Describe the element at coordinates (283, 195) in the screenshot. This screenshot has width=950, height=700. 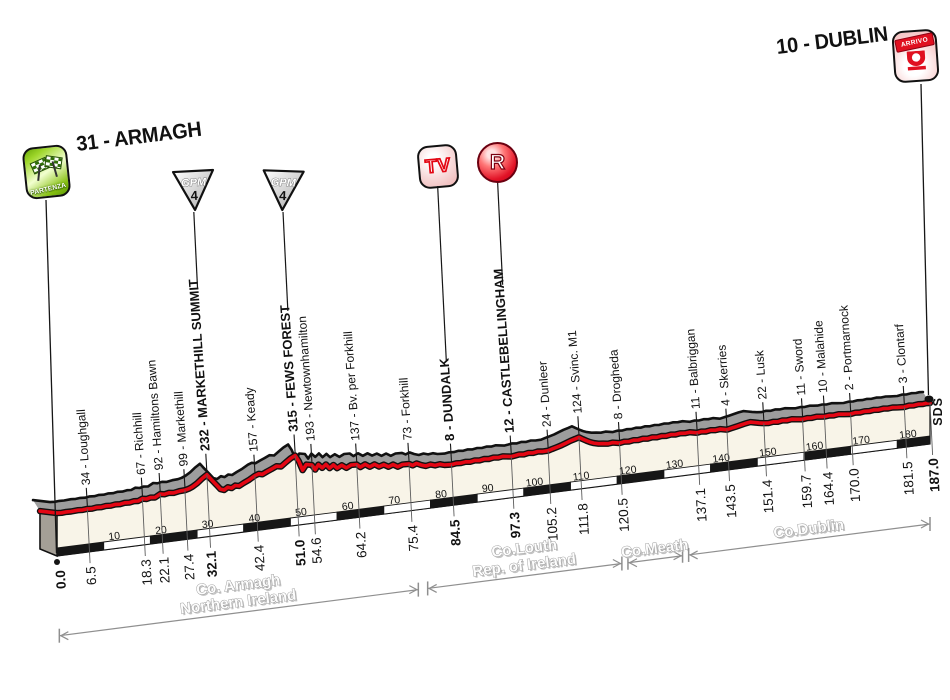
I see `gpm-category: 4` at that location.